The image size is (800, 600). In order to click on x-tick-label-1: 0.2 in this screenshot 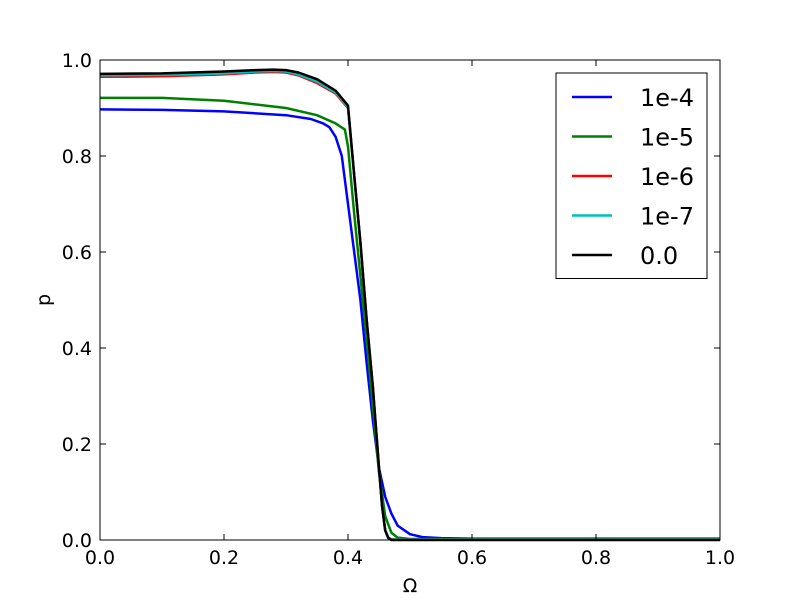, I will do `click(224, 558)`.